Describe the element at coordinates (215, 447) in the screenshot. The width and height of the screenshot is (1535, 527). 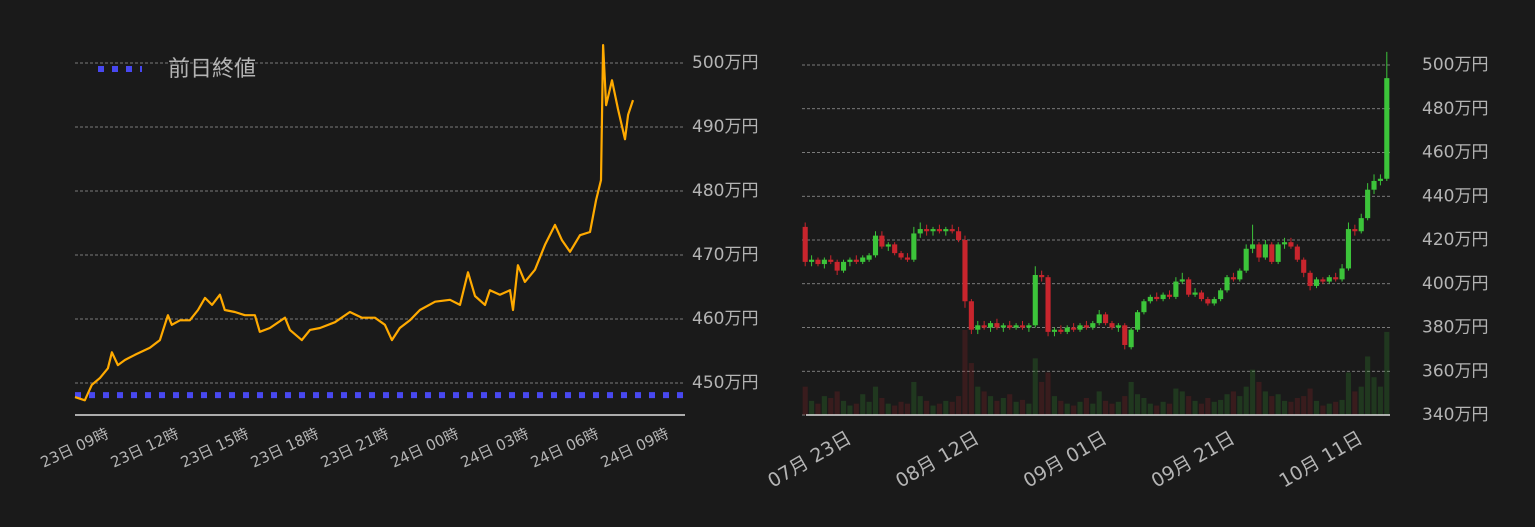
I see `x-tick-label: 23日 15時` at that location.